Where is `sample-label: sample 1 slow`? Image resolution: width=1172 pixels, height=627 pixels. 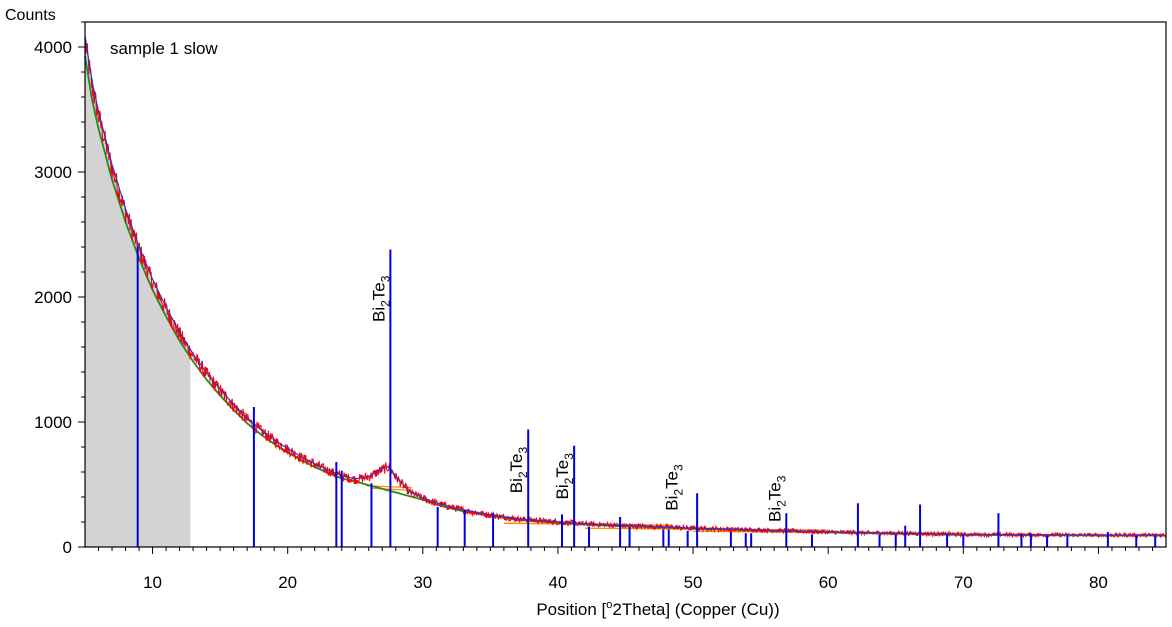
sample-label: sample 1 slow is located at coordinates (164, 48).